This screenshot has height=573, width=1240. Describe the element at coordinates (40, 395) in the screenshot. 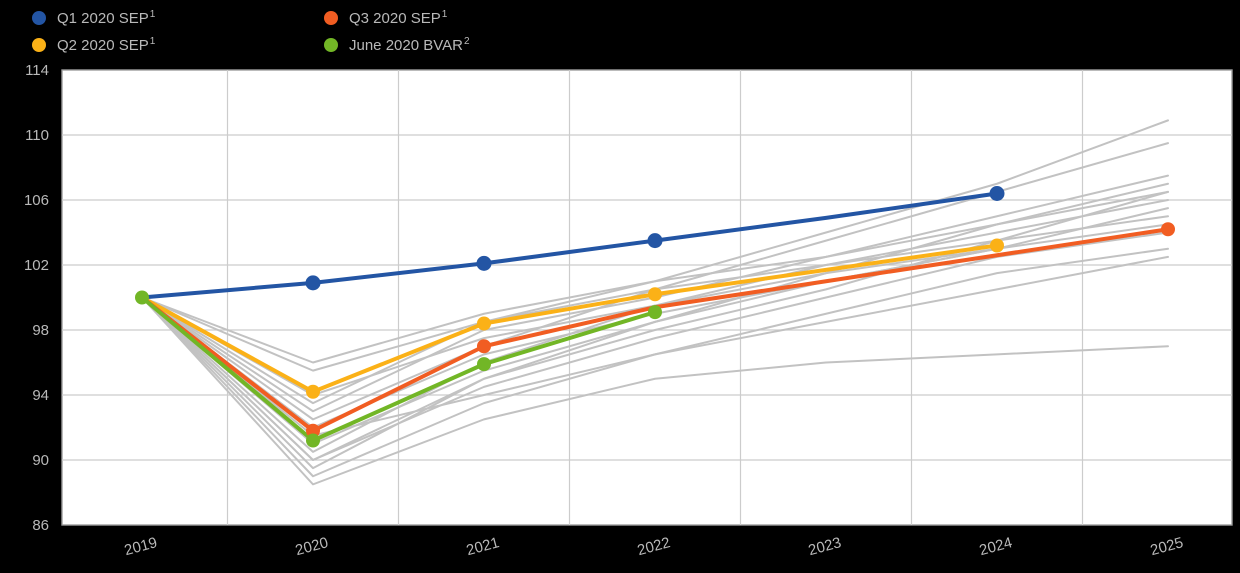

I see `y-tick-label: 94` at that location.